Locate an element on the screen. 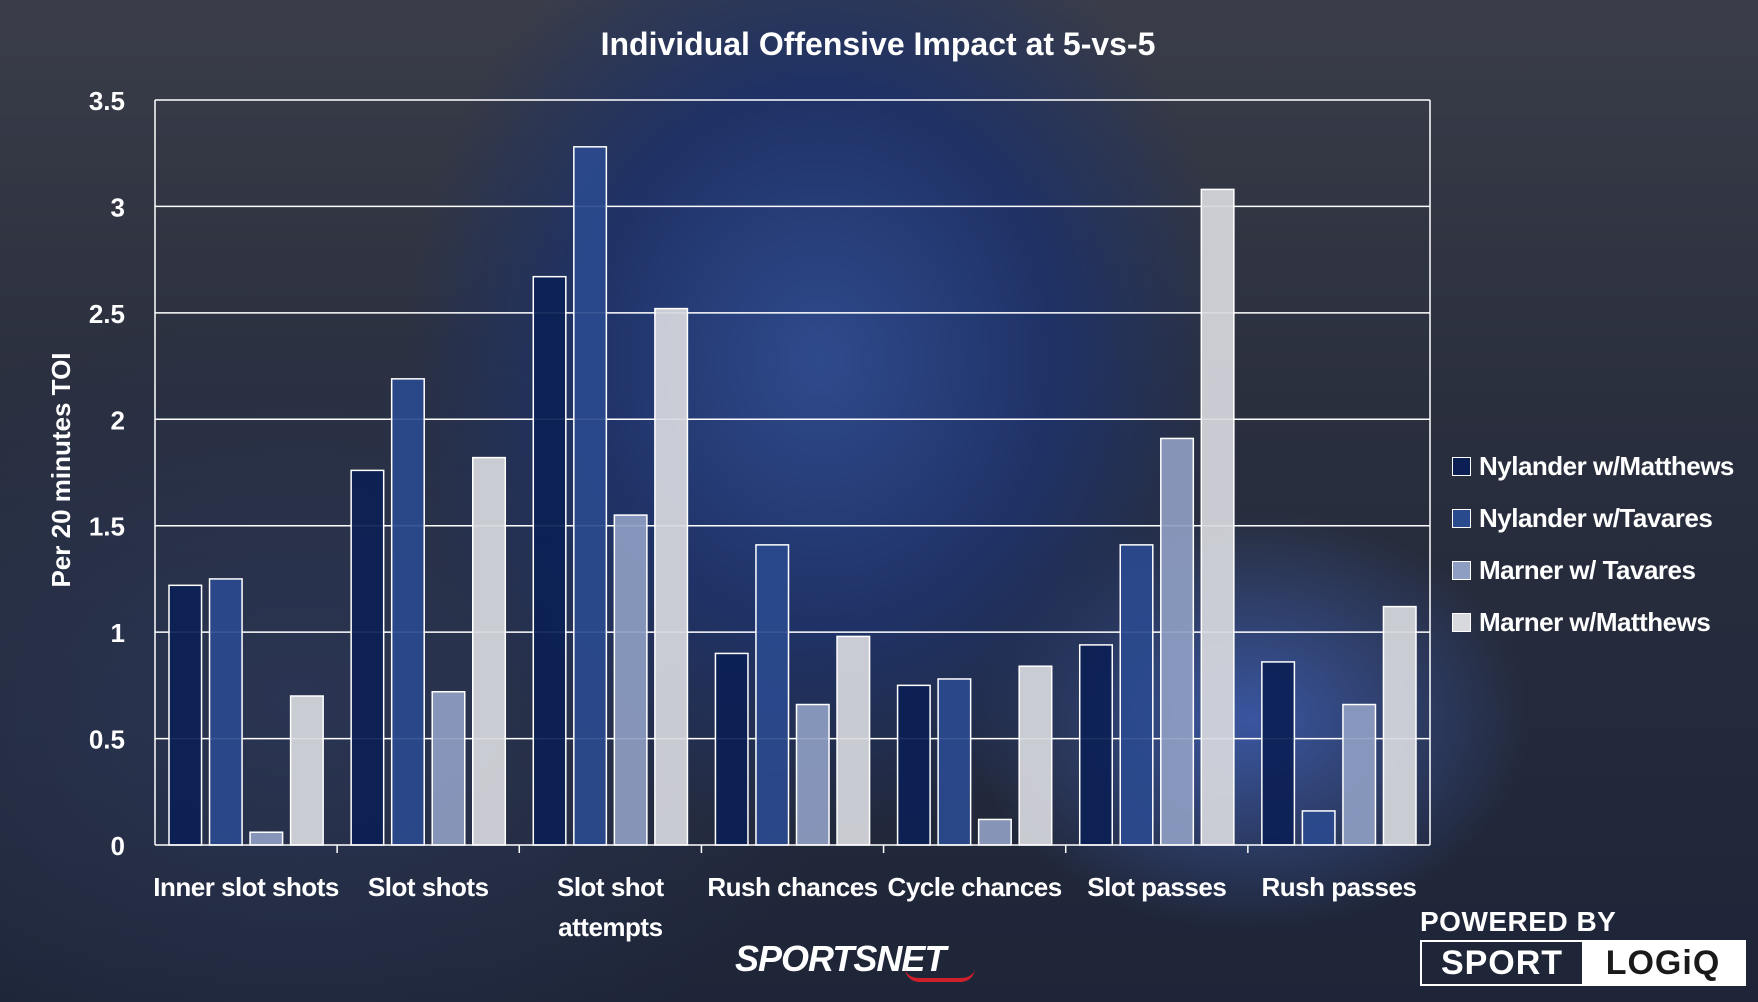 This screenshot has height=1002, width=1758. y-tick-label: 3 is located at coordinates (118, 207).